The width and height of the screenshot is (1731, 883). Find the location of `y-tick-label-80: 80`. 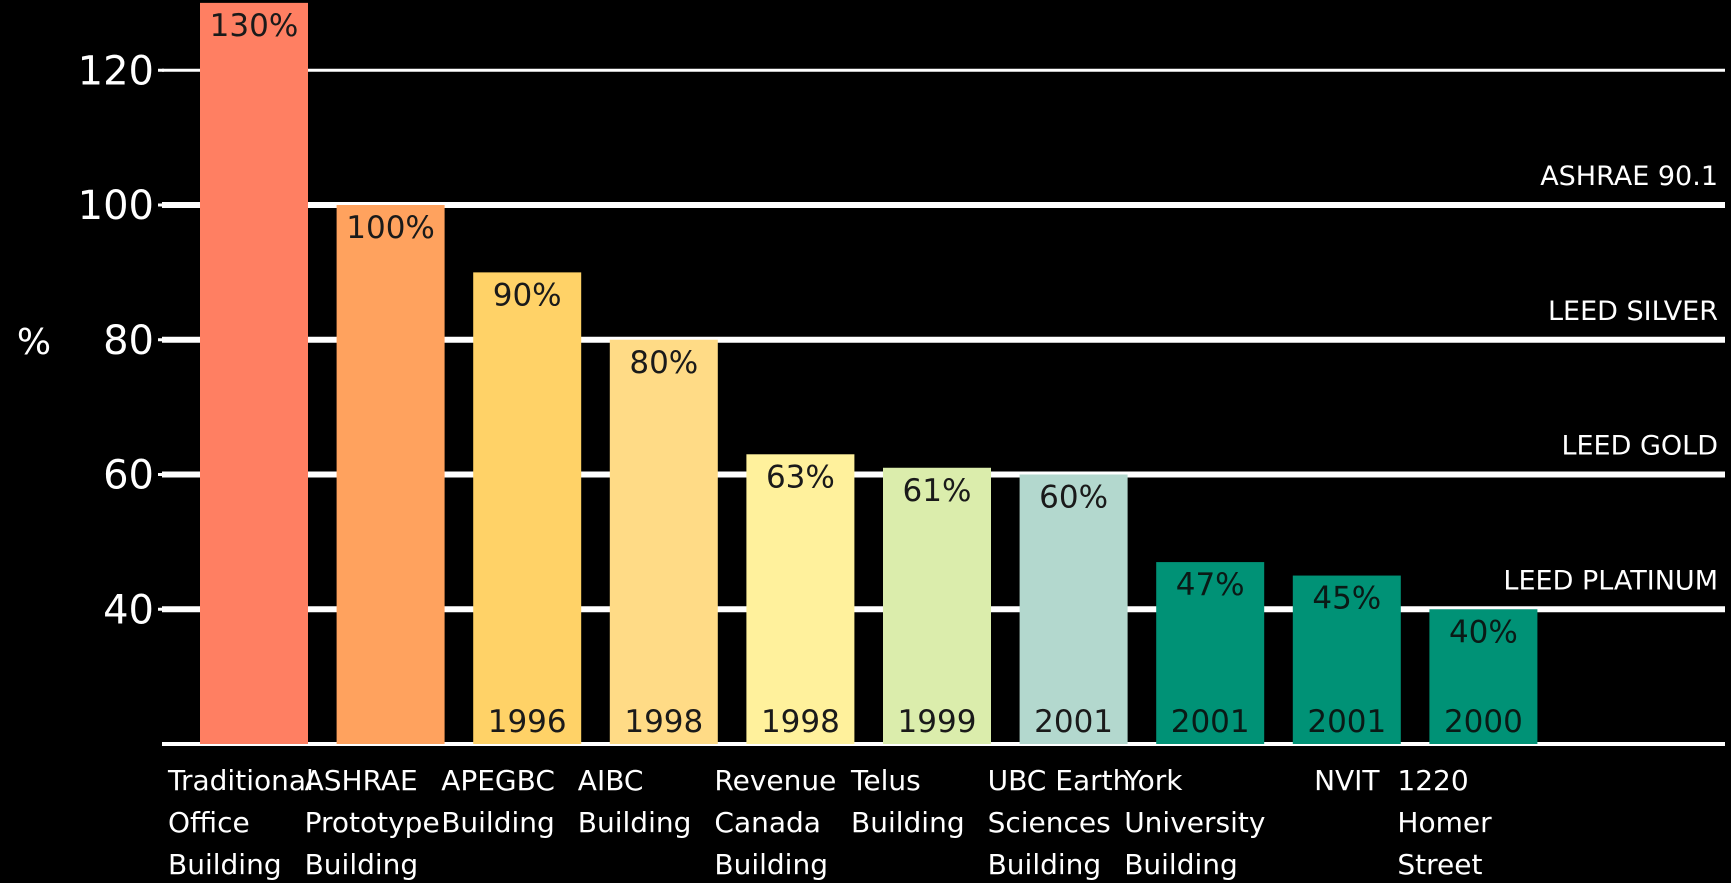

y-tick-label-80: 80 is located at coordinates (128, 341).